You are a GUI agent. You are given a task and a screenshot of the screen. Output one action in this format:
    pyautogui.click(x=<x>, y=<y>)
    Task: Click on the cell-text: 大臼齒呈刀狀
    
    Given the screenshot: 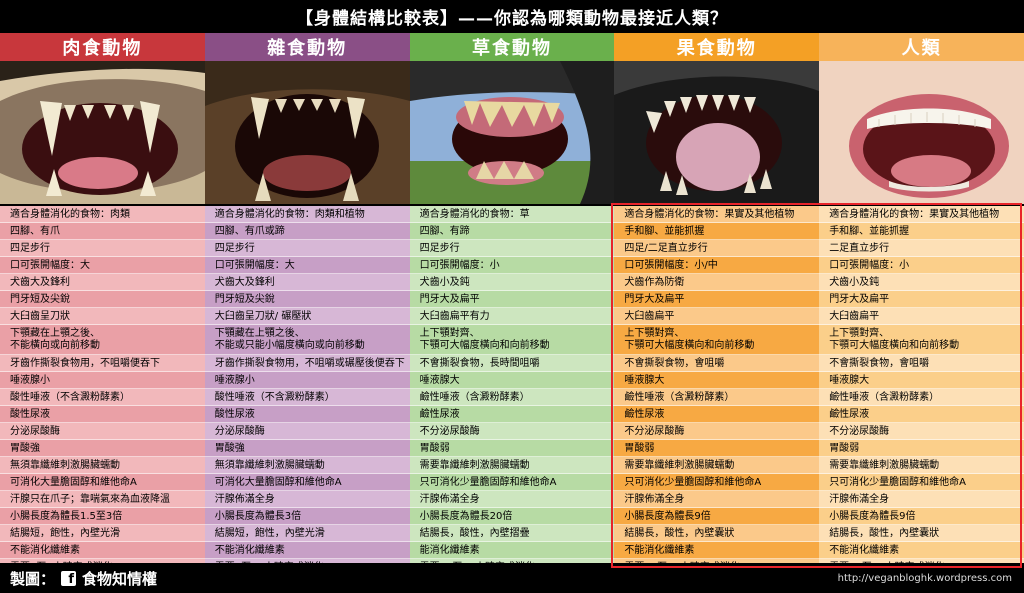 What is the action you would take?
    pyautogui.click(x=40, y=316)
    